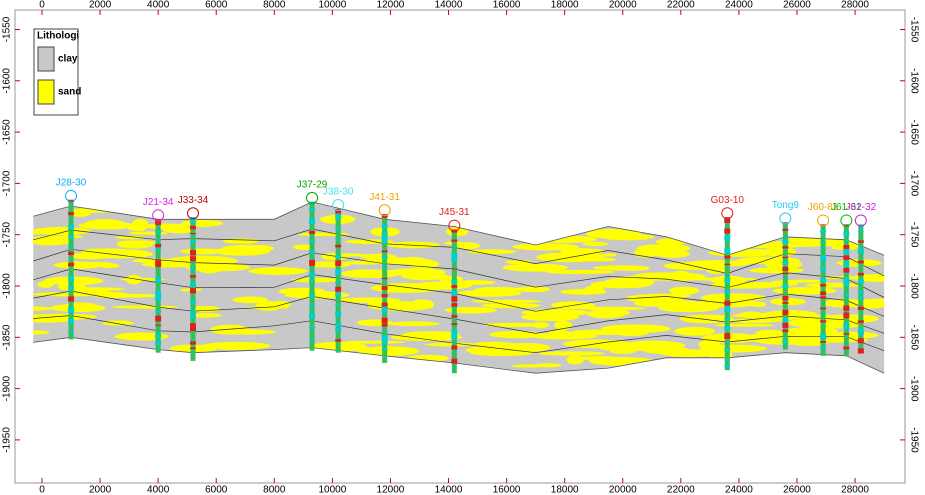 This screenshot has height=495, width=925. I want to click on well-label: Tong9, so click(786, 205).